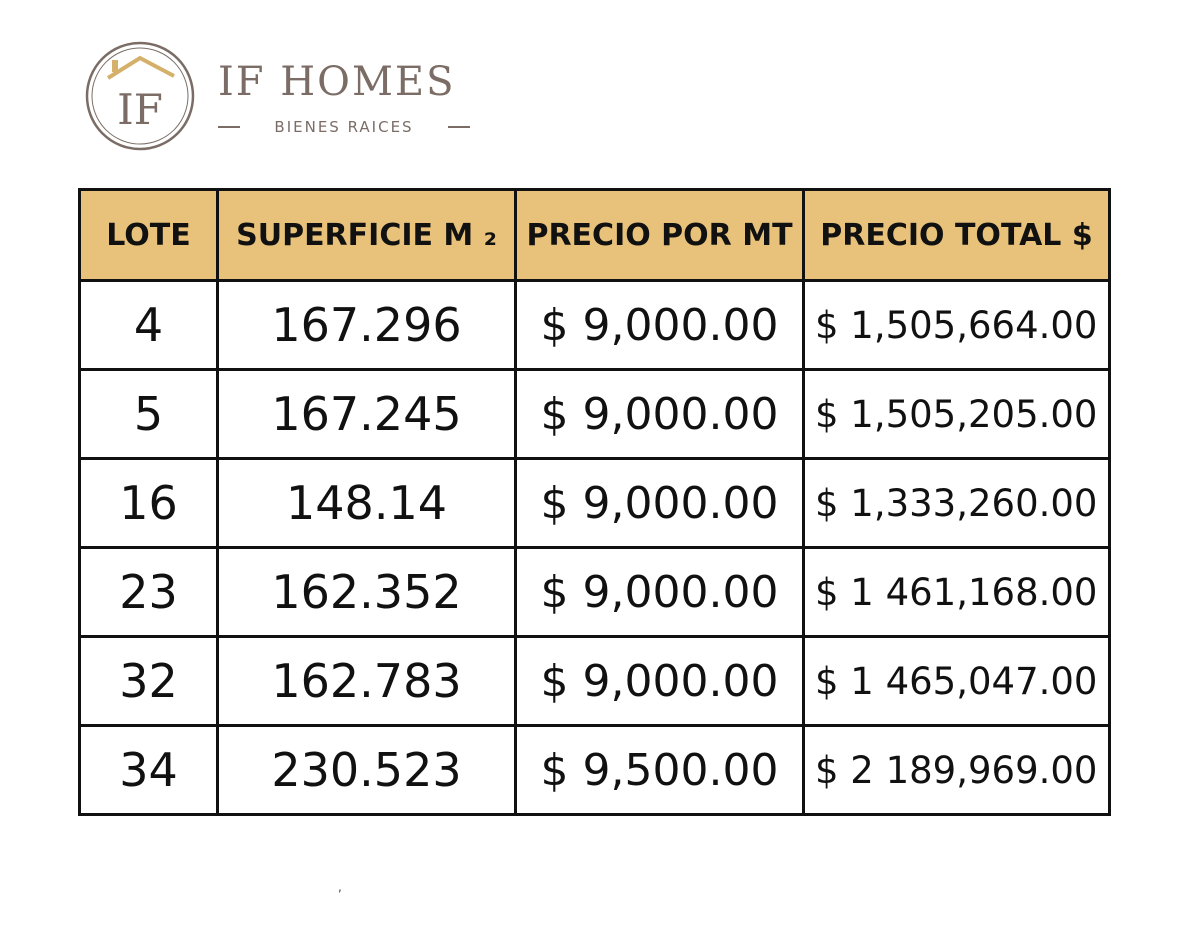 This screenshot has height=927, width=1200. Describe the element at coordinates (956, 592) in the screenshot. I see `cell-precio-total: $ 1 461,168.00` at that location.